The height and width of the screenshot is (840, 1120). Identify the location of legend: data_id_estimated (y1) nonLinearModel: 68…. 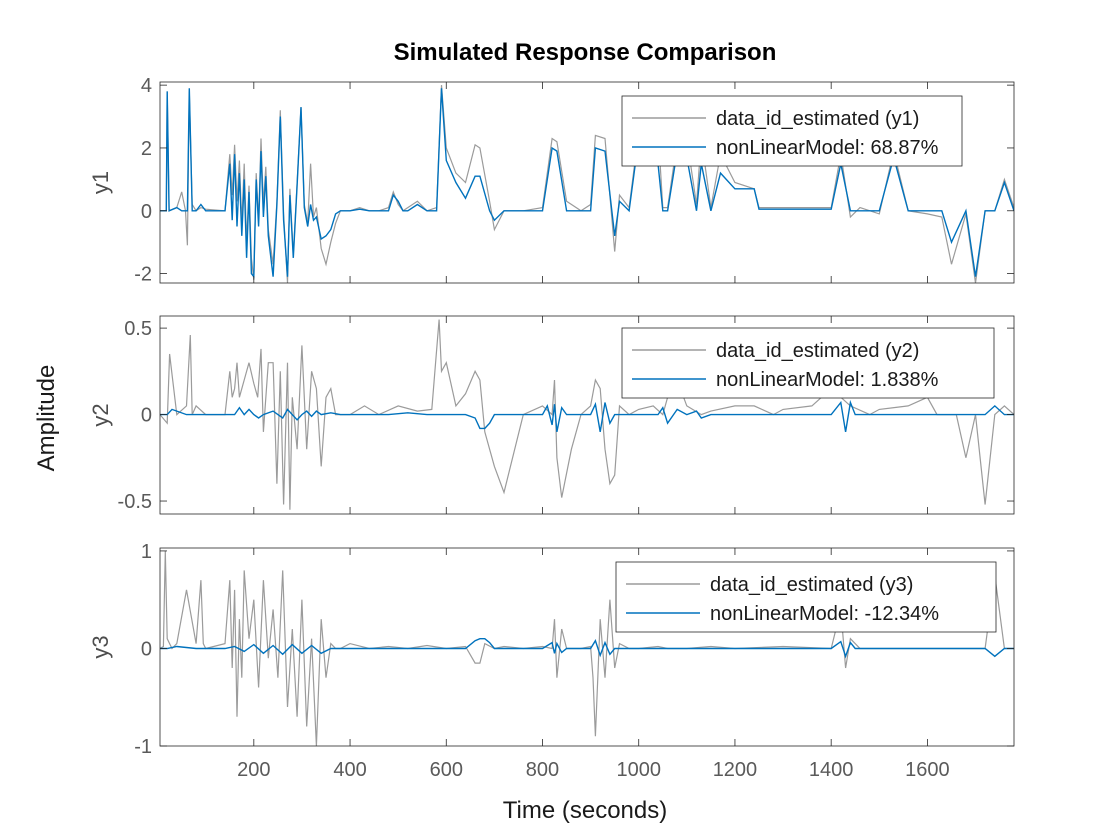
(792, 131).